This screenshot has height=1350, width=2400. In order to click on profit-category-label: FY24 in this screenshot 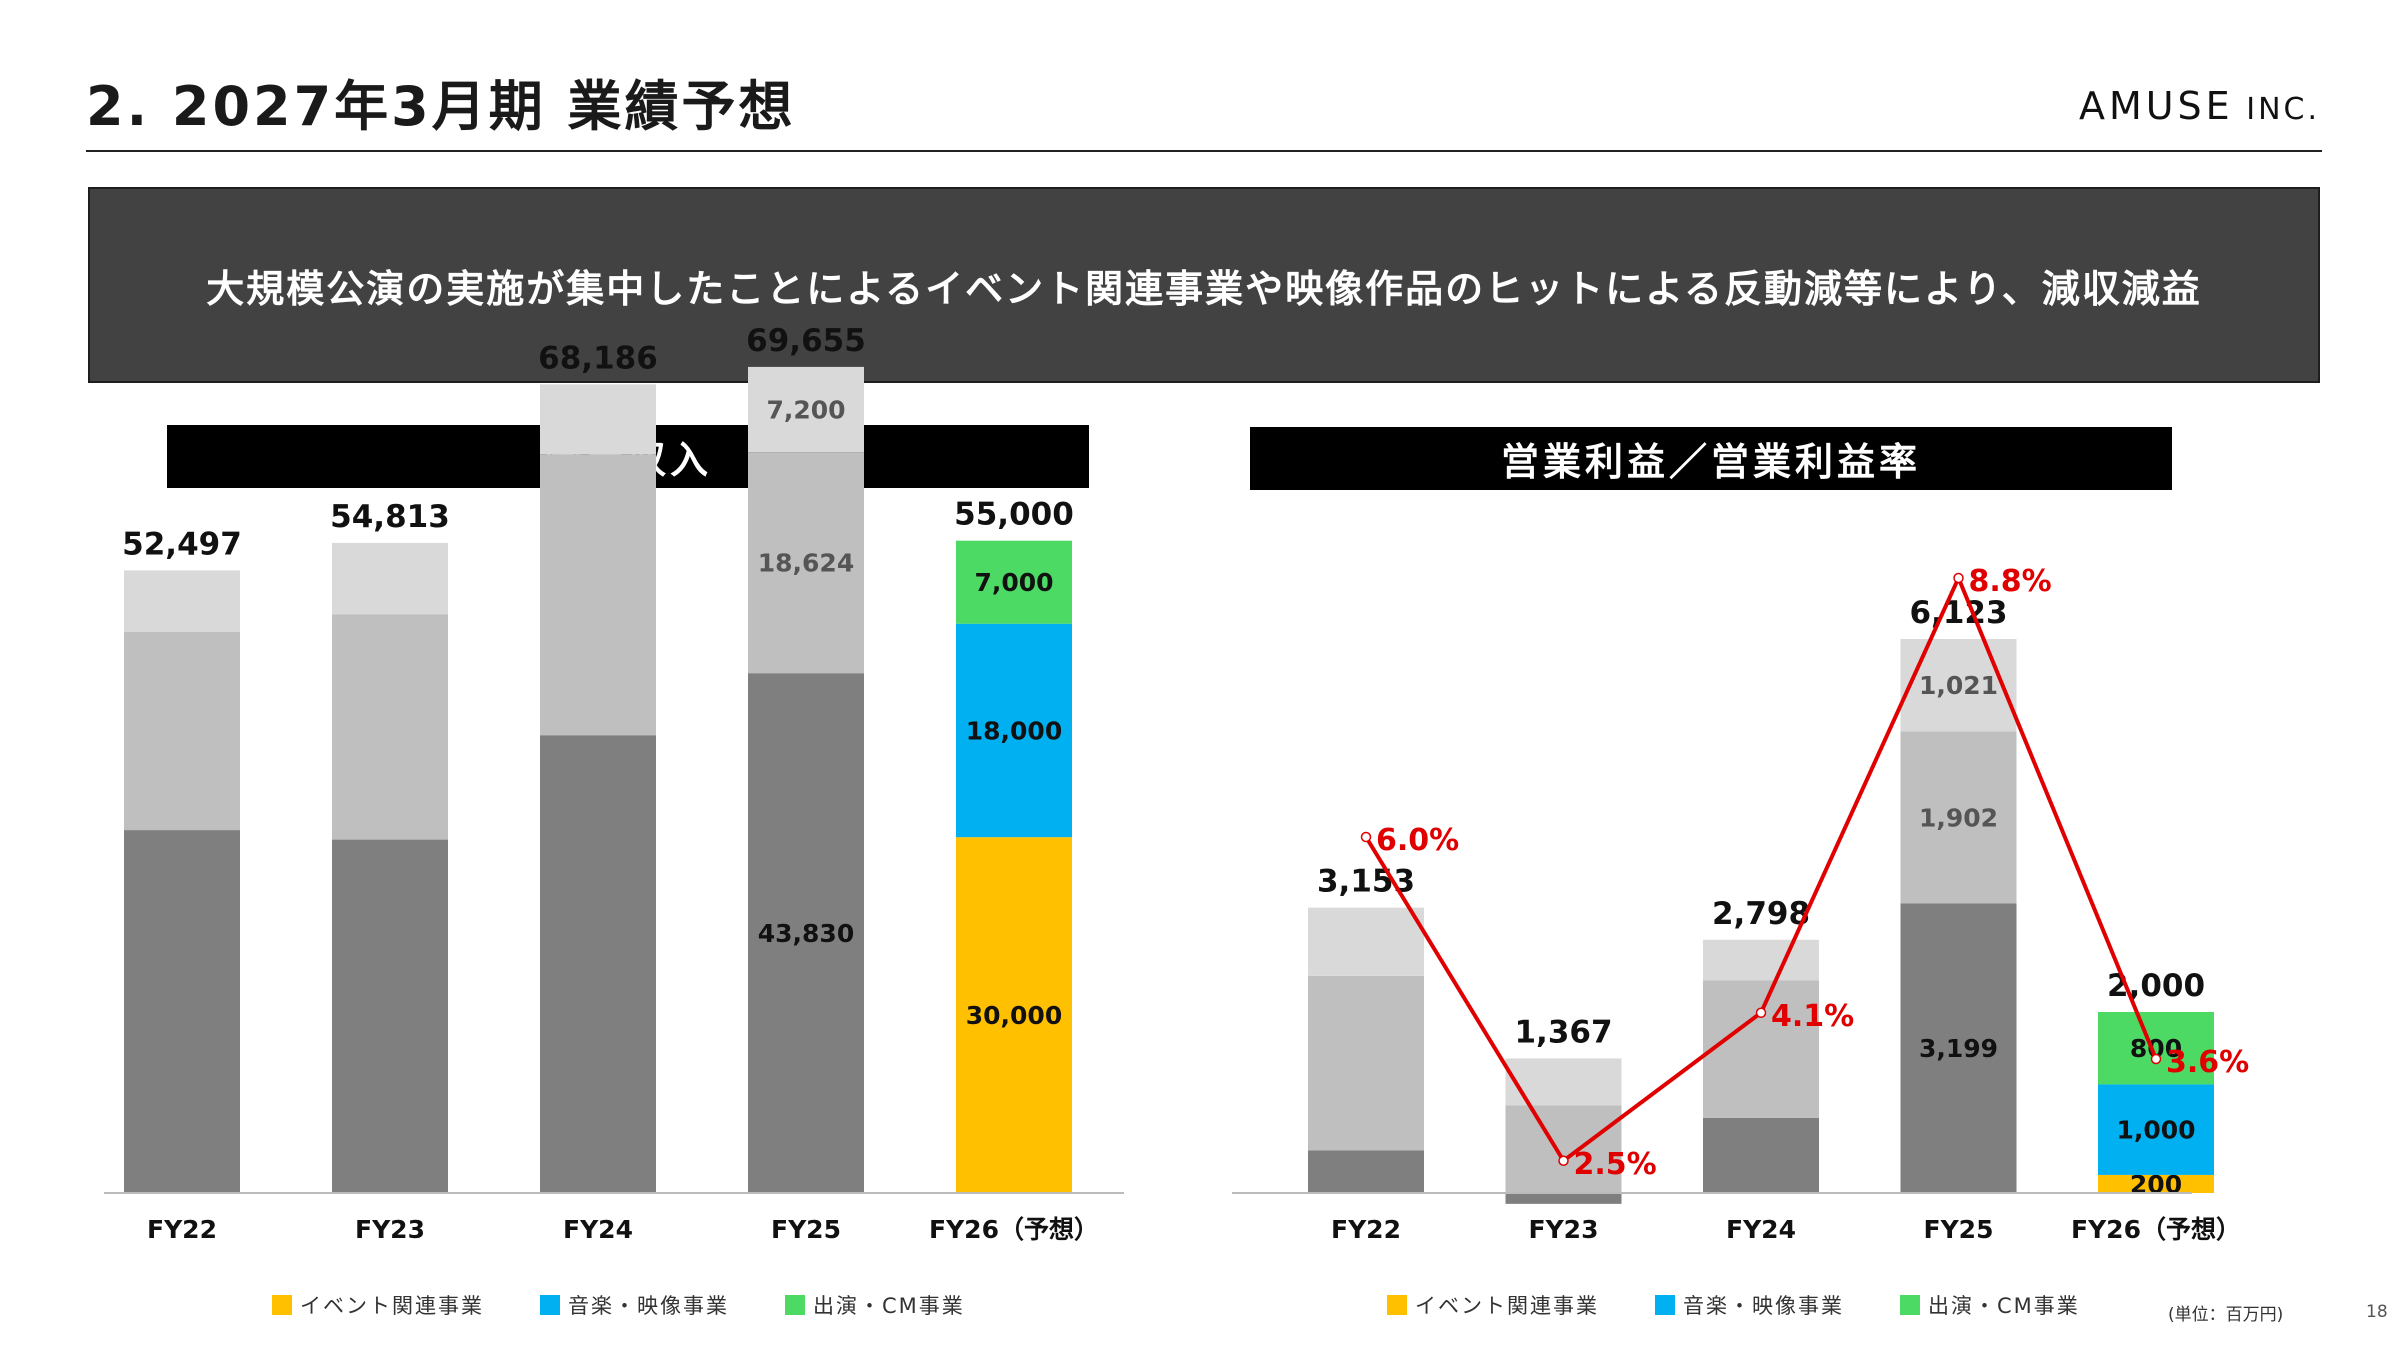, I will do `click(1761, 1229)`.